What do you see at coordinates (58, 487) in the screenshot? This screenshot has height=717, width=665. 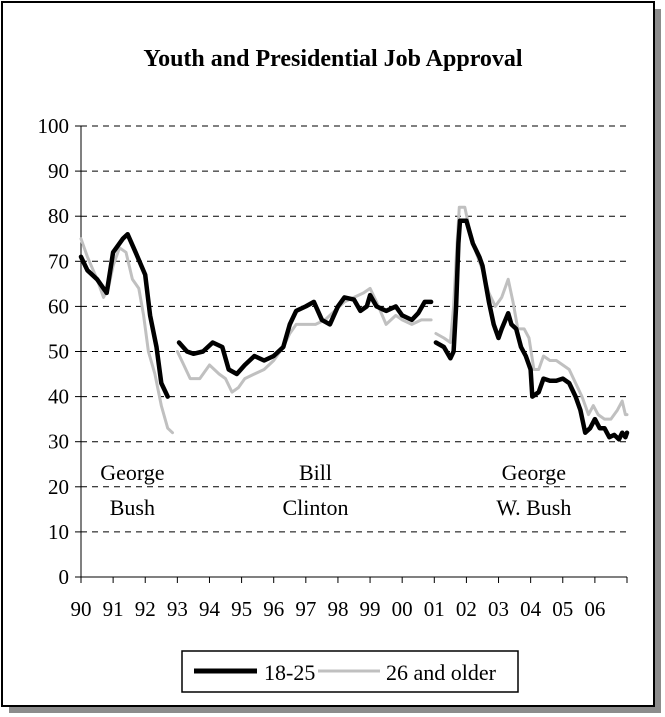 I see `y-tick-label: 20` at bounding box center [58, 487].